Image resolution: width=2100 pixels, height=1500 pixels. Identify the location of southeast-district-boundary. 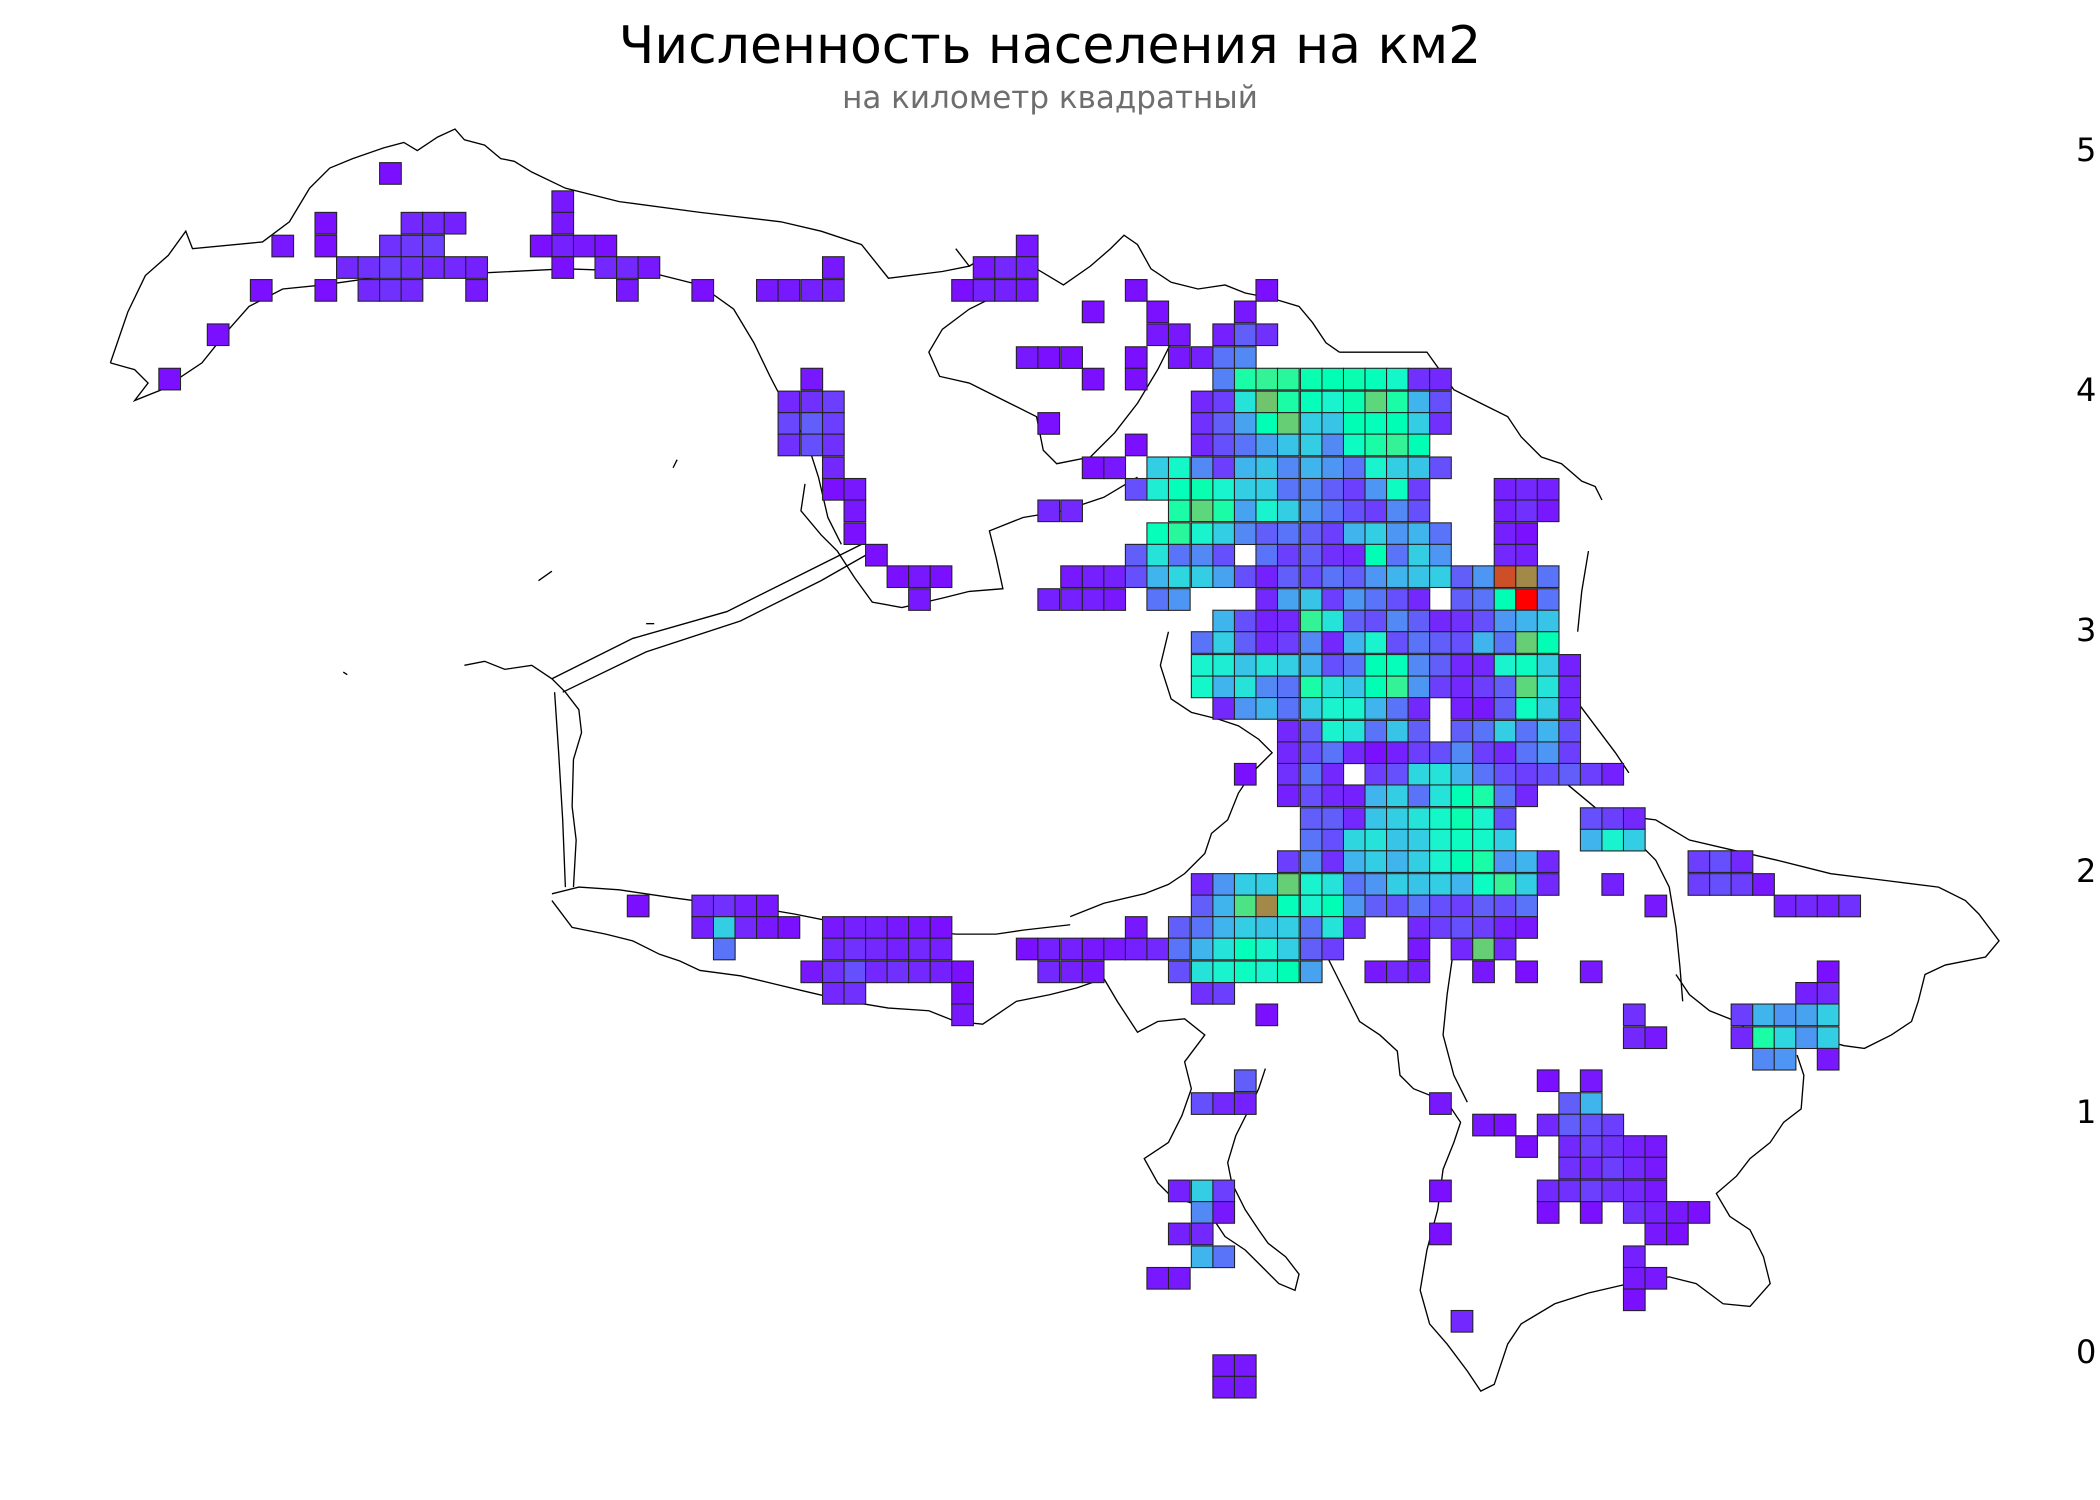
(1561, 1166).